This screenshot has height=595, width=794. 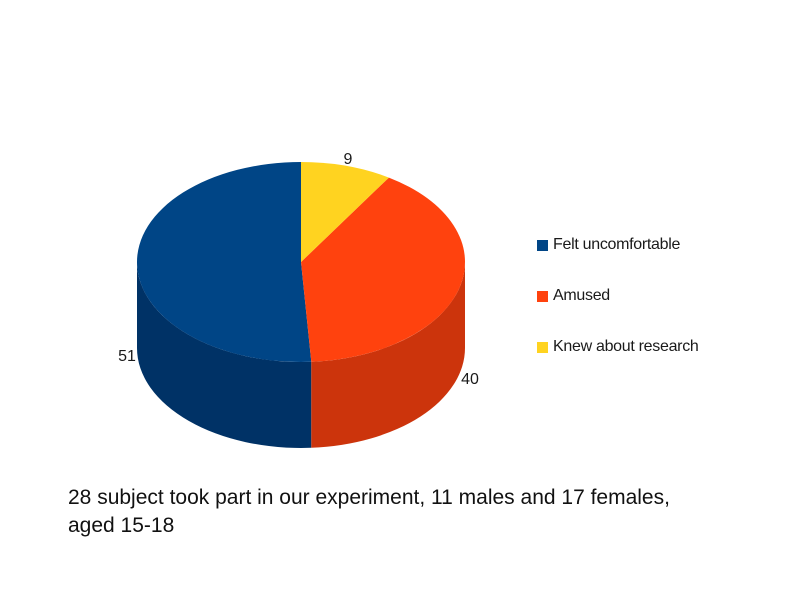 I want to click on legend-label-amused: Amused, so click(x=581, y=295).